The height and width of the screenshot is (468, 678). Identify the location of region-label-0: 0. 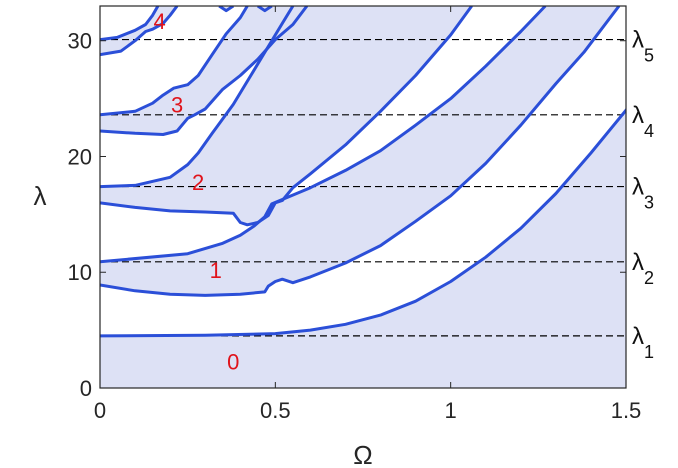
(233, 361).